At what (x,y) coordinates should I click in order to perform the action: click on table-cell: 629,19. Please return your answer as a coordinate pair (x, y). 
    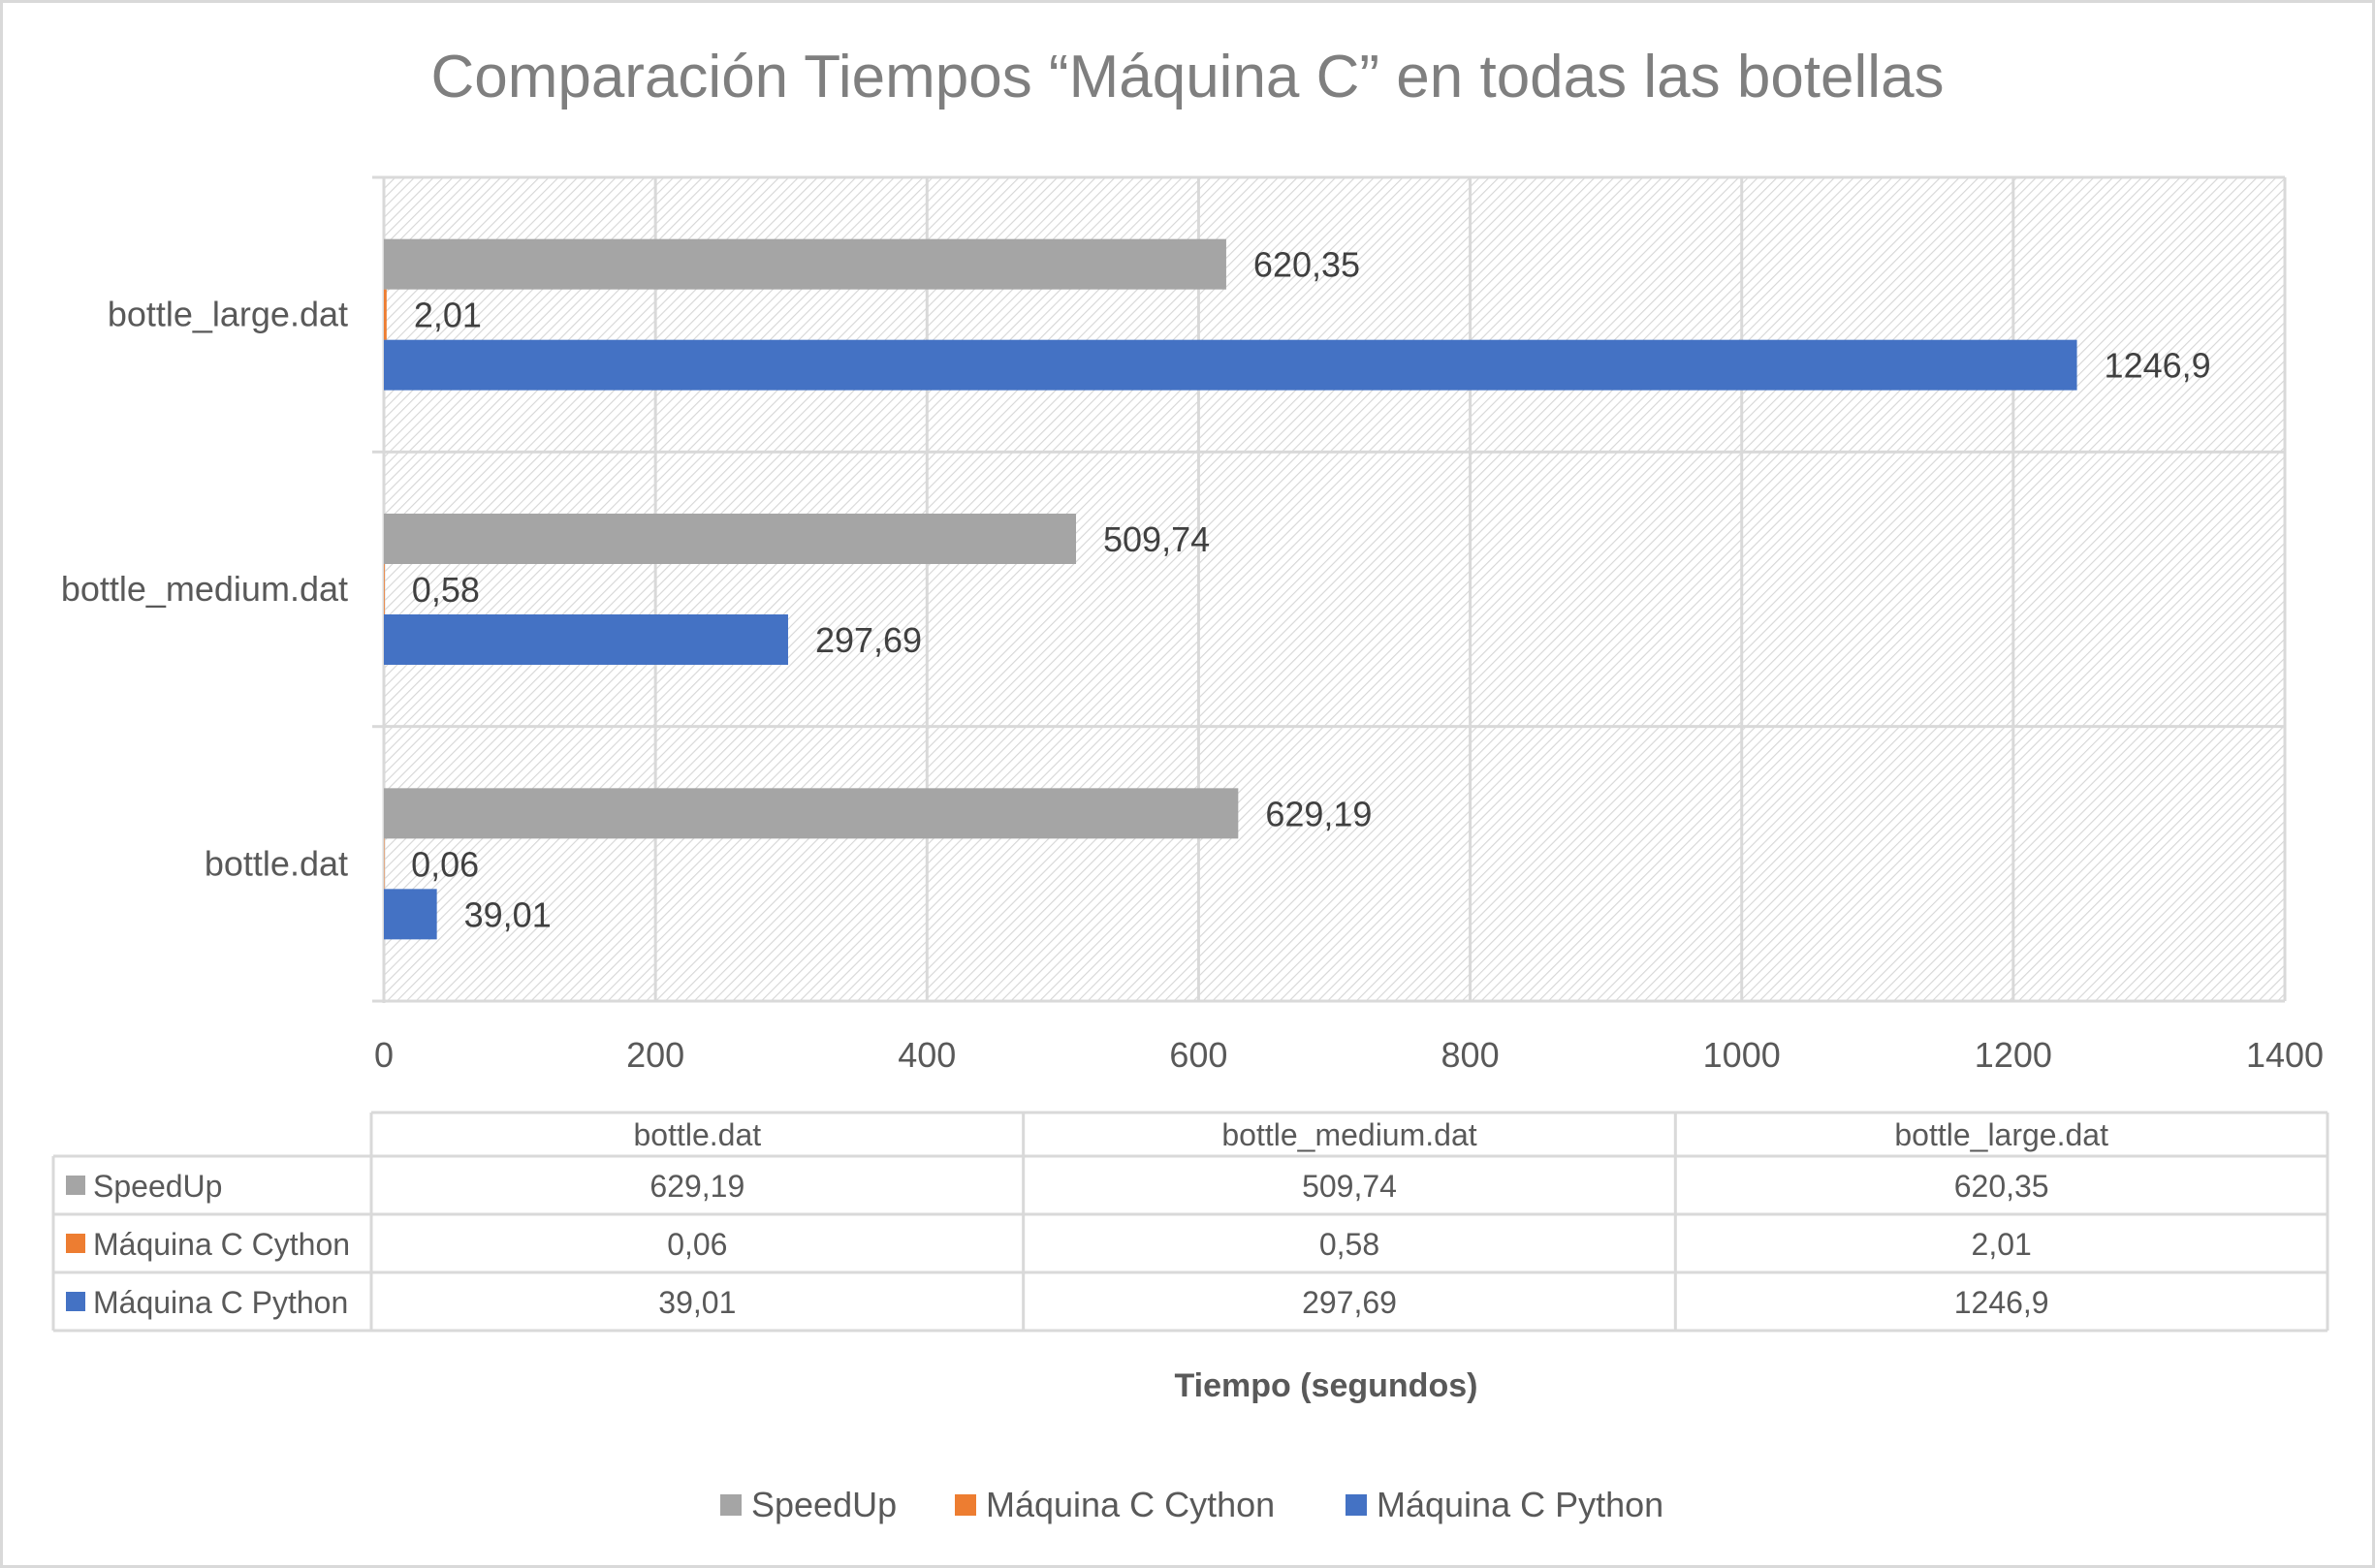
    Looking at the image, I should click on (696, 1187).